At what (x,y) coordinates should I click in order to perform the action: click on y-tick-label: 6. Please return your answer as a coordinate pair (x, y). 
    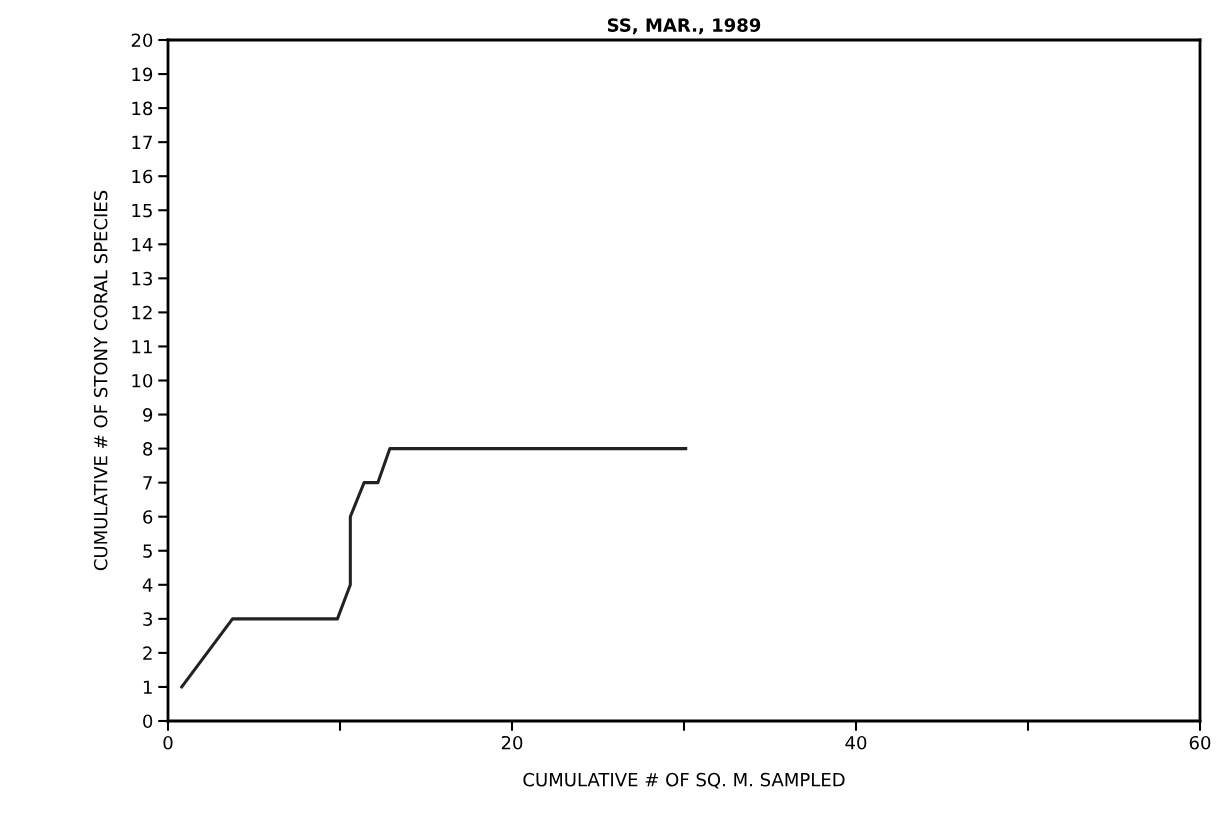
    Looking at the image, I should click on (148, 517).